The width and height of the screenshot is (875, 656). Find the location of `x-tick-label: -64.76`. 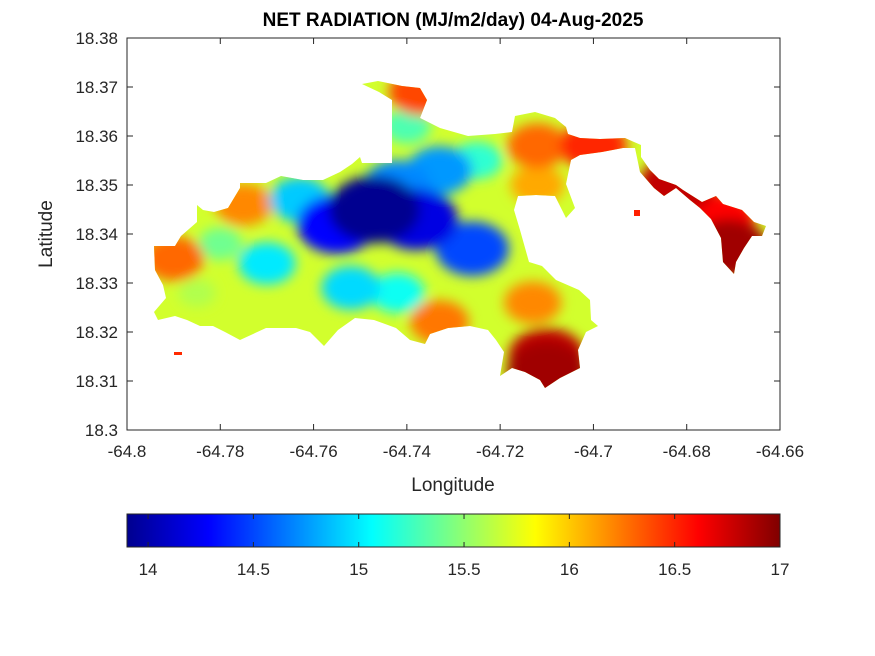

x-tick-label: -64.76 is located at coordinates (313, 451).